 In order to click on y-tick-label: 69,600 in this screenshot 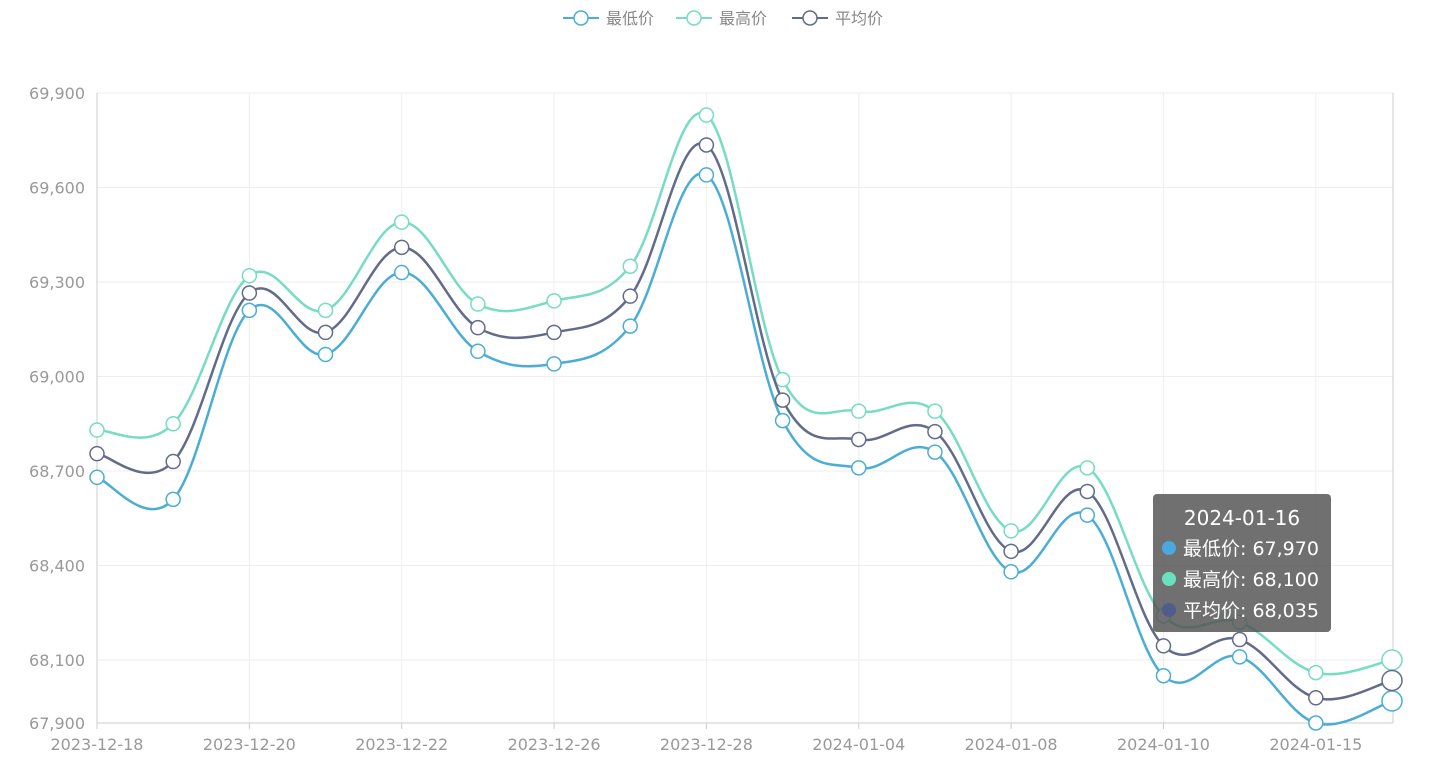, I will do `click(57, 188)`.